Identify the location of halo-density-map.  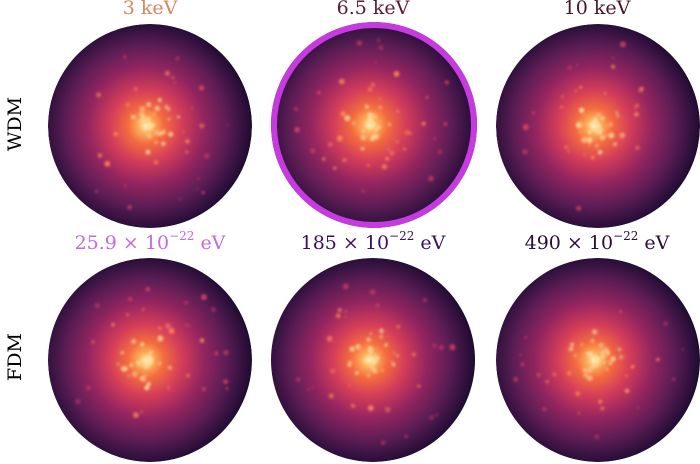
(598, 360).